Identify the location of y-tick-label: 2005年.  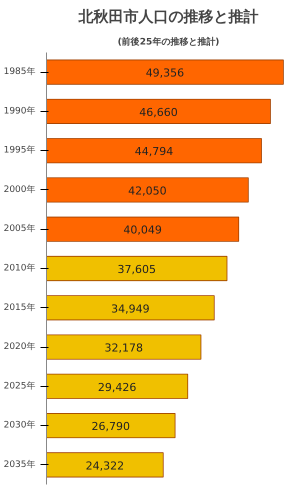
(20, 228).